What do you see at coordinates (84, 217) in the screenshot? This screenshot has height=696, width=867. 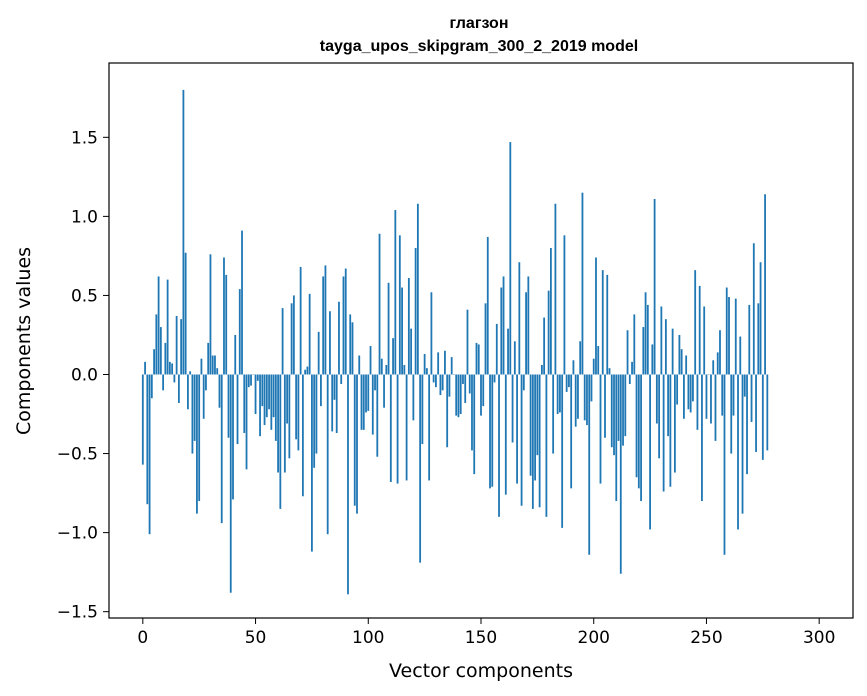 I see `y-tick-label: 1.0` at bounding box center [84, 217].